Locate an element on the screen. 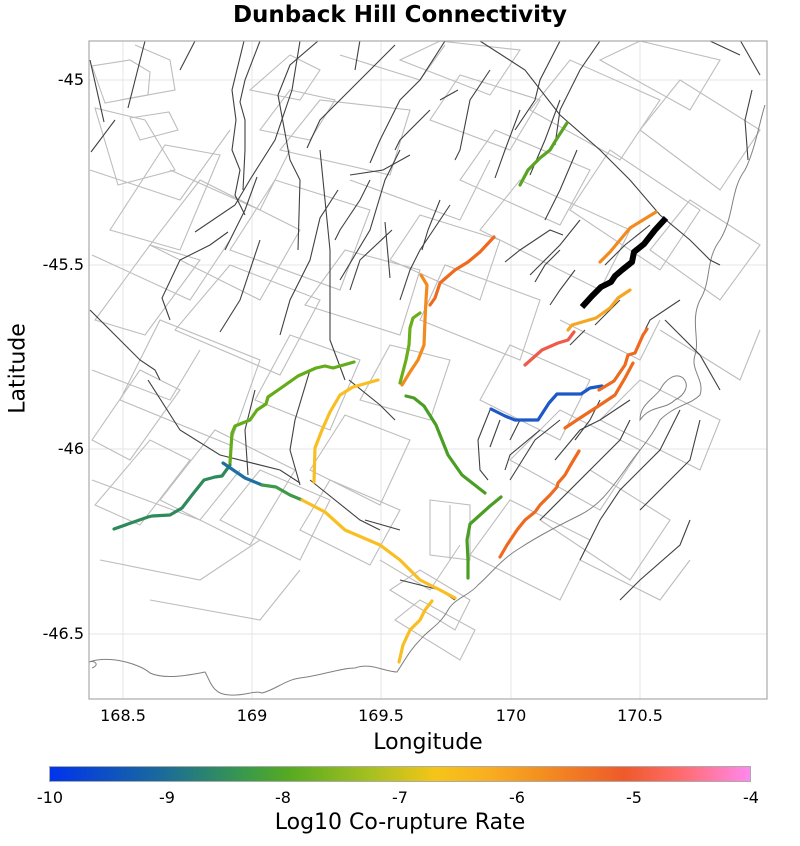 This screenshot has height=846, width=800. colorbar-label: Log10 Co-rupture Rate is located at coordinates (400, 822).